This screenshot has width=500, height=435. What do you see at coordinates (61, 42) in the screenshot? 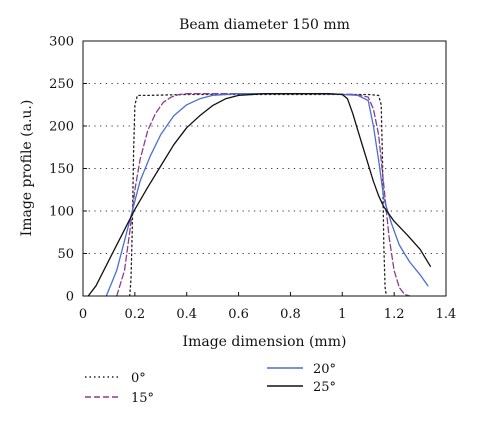
I see `y-tick-label-6: 300` at bounding box center [61, 42].